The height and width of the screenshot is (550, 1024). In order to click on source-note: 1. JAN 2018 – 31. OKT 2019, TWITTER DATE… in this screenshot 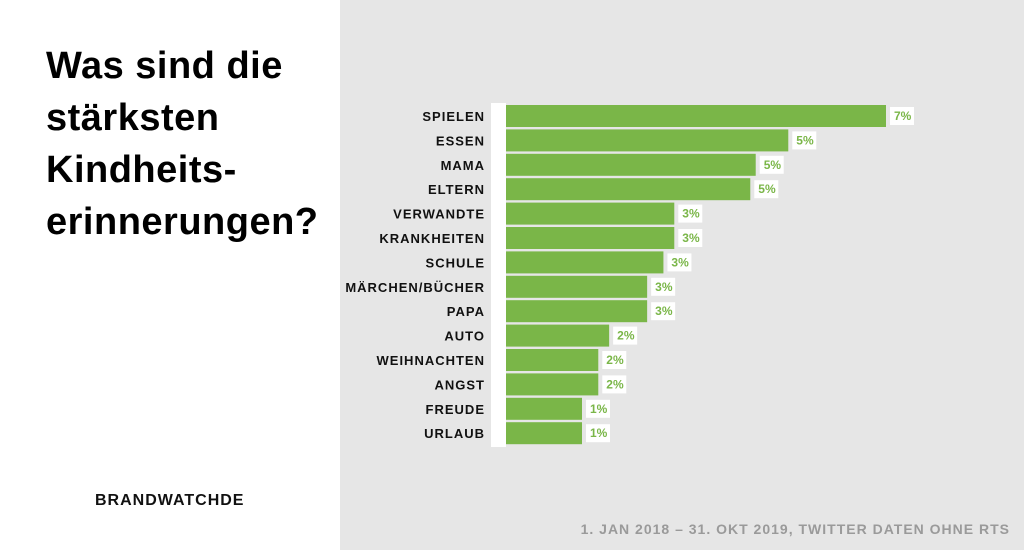, I will do `click(795, 529)`.